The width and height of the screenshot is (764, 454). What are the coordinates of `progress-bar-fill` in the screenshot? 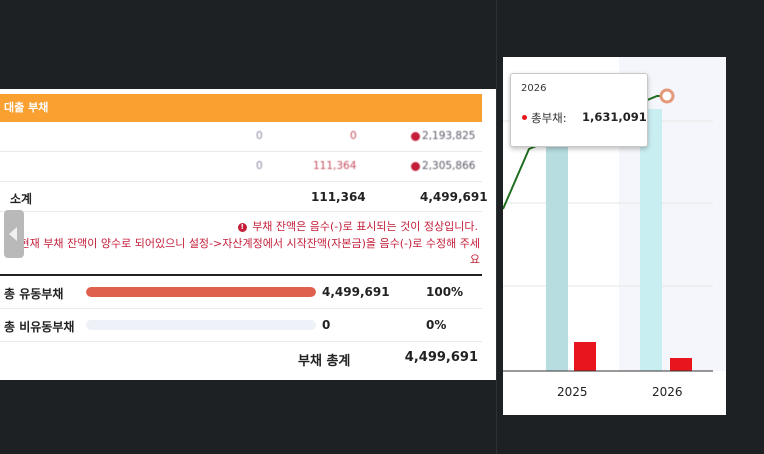 It's located at (201, 292).